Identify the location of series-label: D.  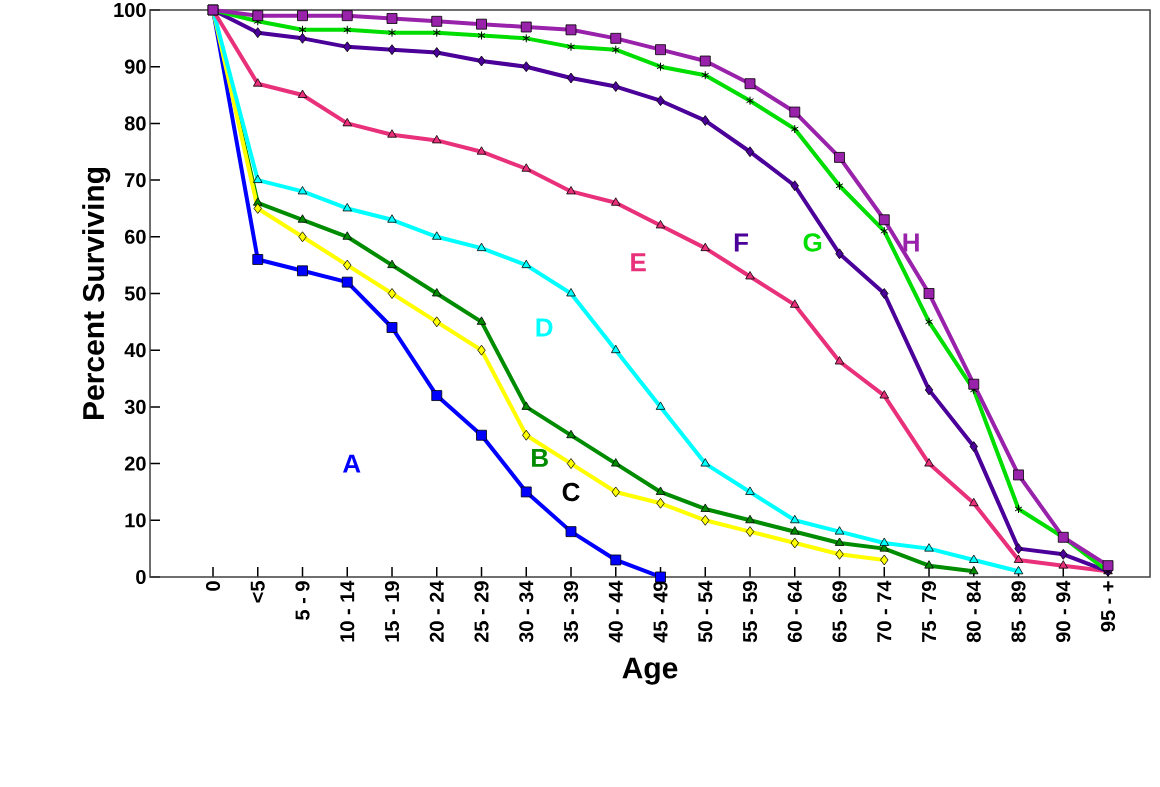
(544, 327).